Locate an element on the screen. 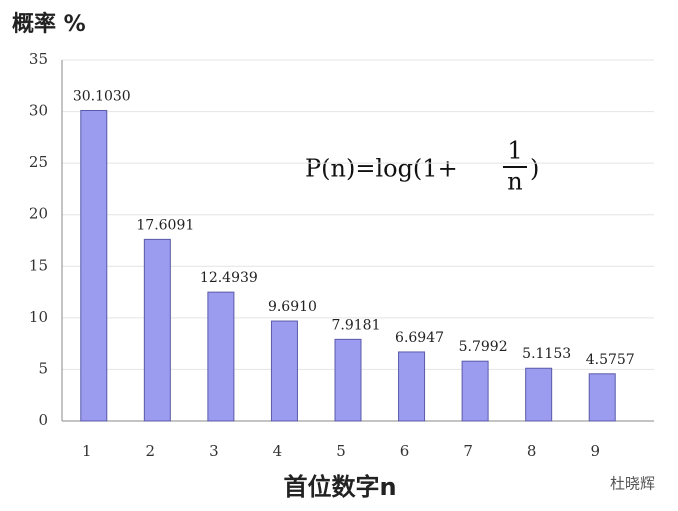  x-tick-label: 4 is located at coordinates (278, 451).